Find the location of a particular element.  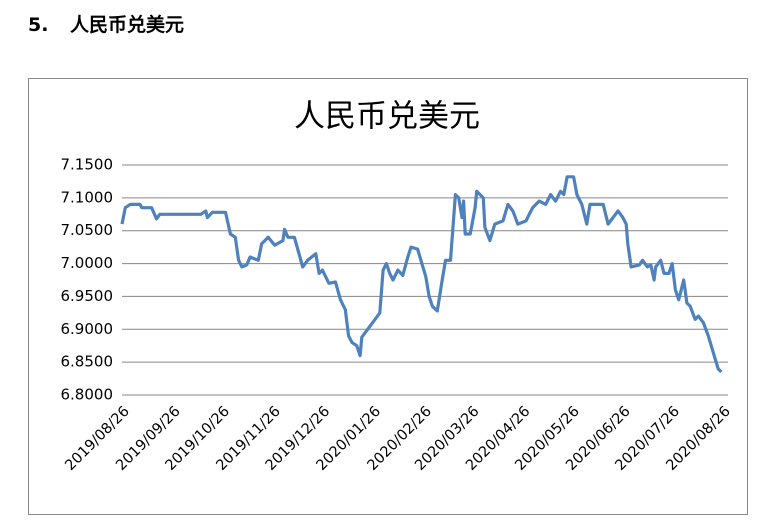

section-heading: 5. 人民币兑美元 is located at coordinates (106, 23).